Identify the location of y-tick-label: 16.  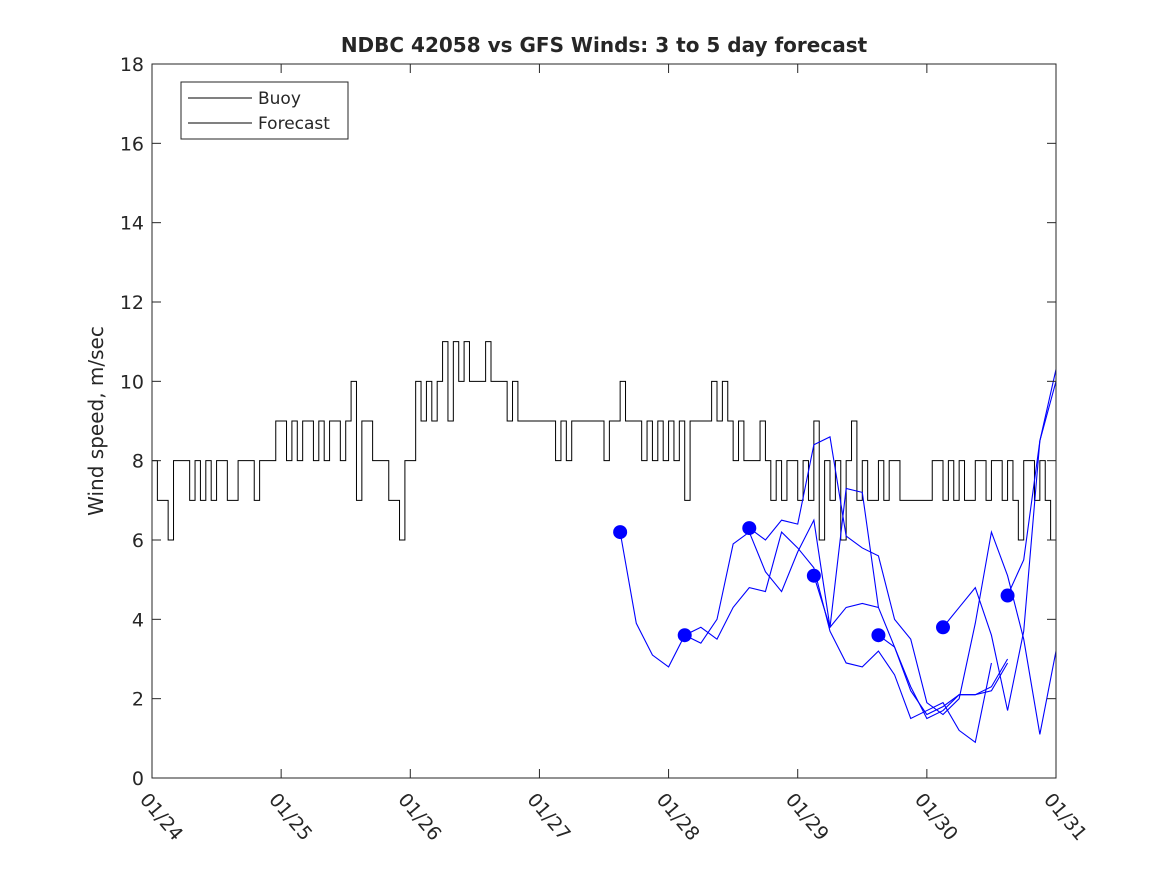
(132, 144).